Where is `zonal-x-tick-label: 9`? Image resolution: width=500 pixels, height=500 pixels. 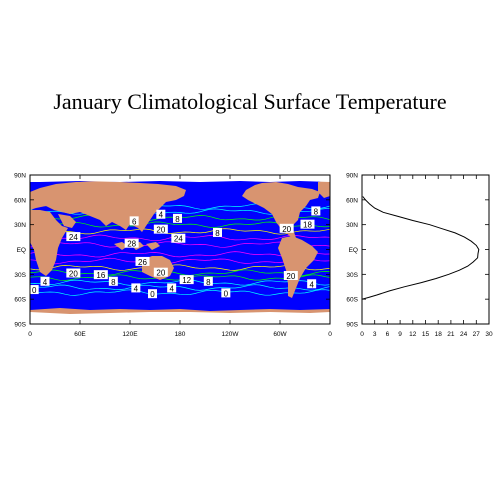
zonal-x-tick-label: 9 is located at coordinates (400, 334).